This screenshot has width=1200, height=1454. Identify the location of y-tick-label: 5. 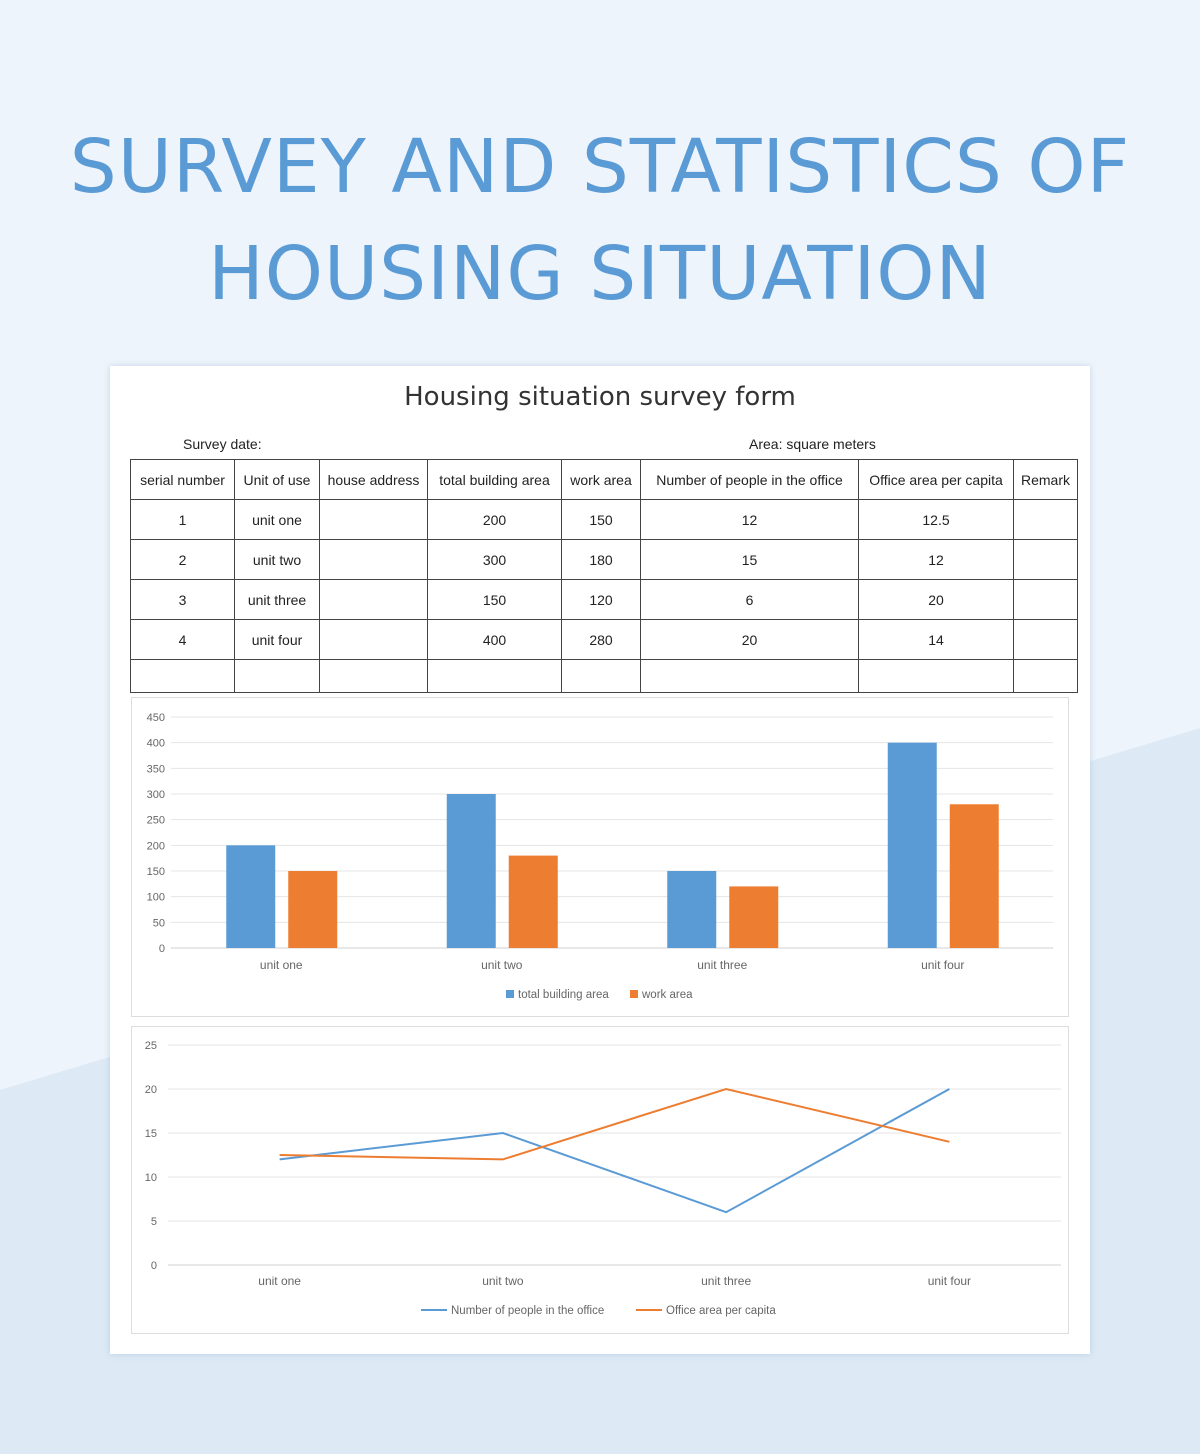
(154, 1222).